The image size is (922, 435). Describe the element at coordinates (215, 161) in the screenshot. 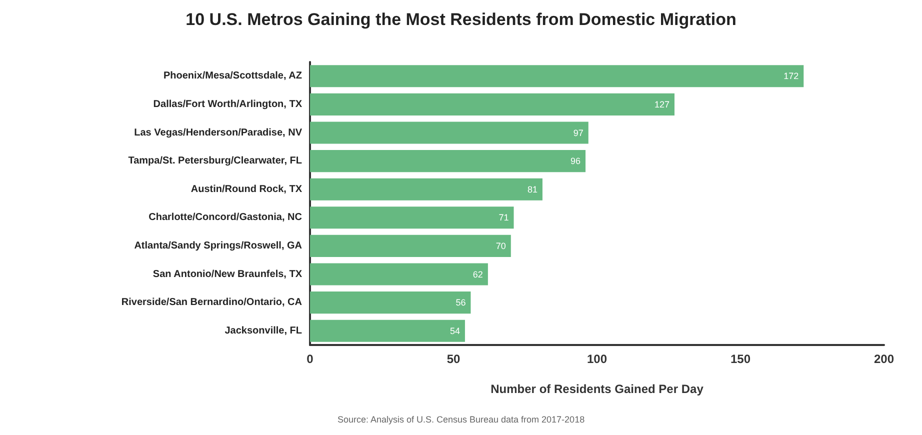

I see `y-tick-label: Tampa/St. Petersburg/Clearwater, FL` at that location.